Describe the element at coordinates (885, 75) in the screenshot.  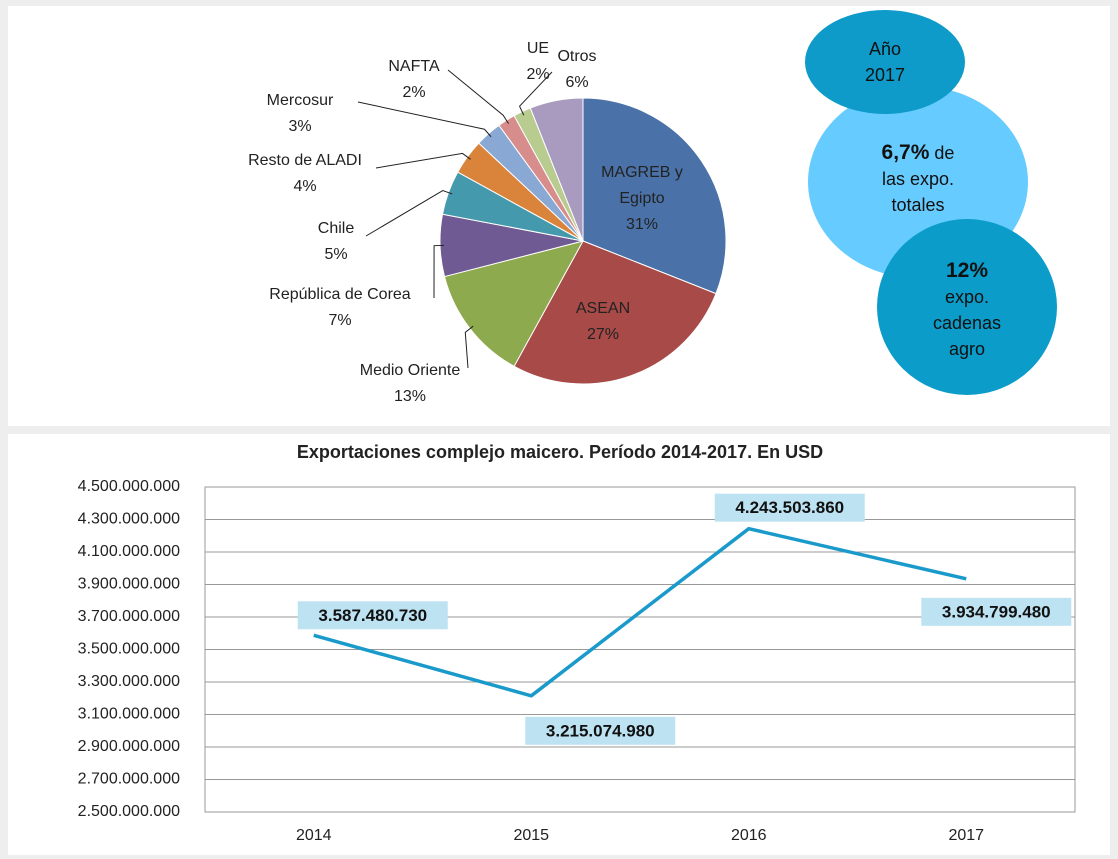
I see `year: 2017` at that location.